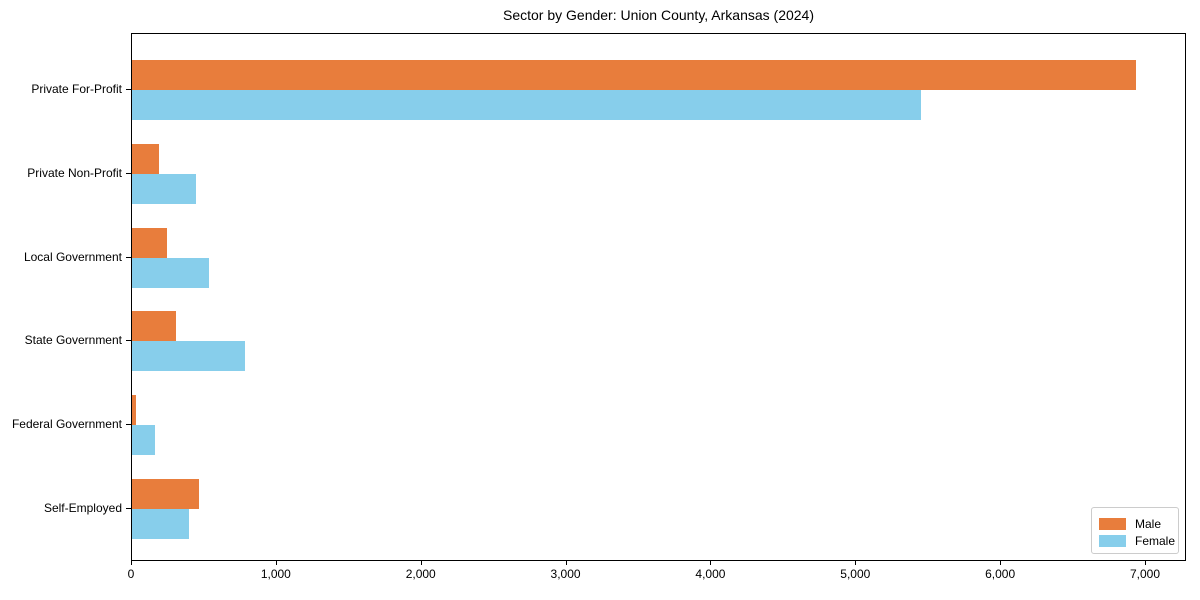 This screenshot has height=600, width=1200. Describe the element at coordinates (161, 523) in the screenshot. I see `bar-female-self-employed` at that location.